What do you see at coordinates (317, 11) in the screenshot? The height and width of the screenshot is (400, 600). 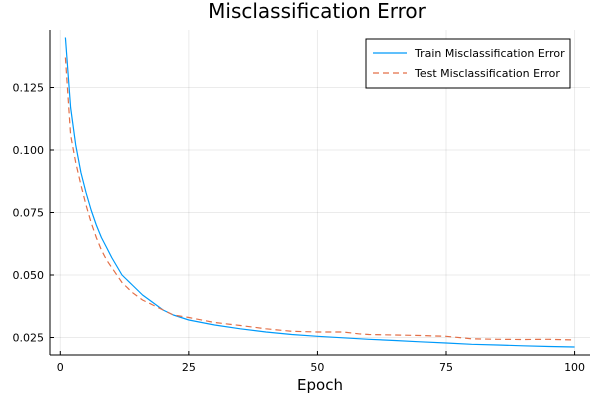 I see `chart-title: Misclassification Error` at bounding box center [317, 11].